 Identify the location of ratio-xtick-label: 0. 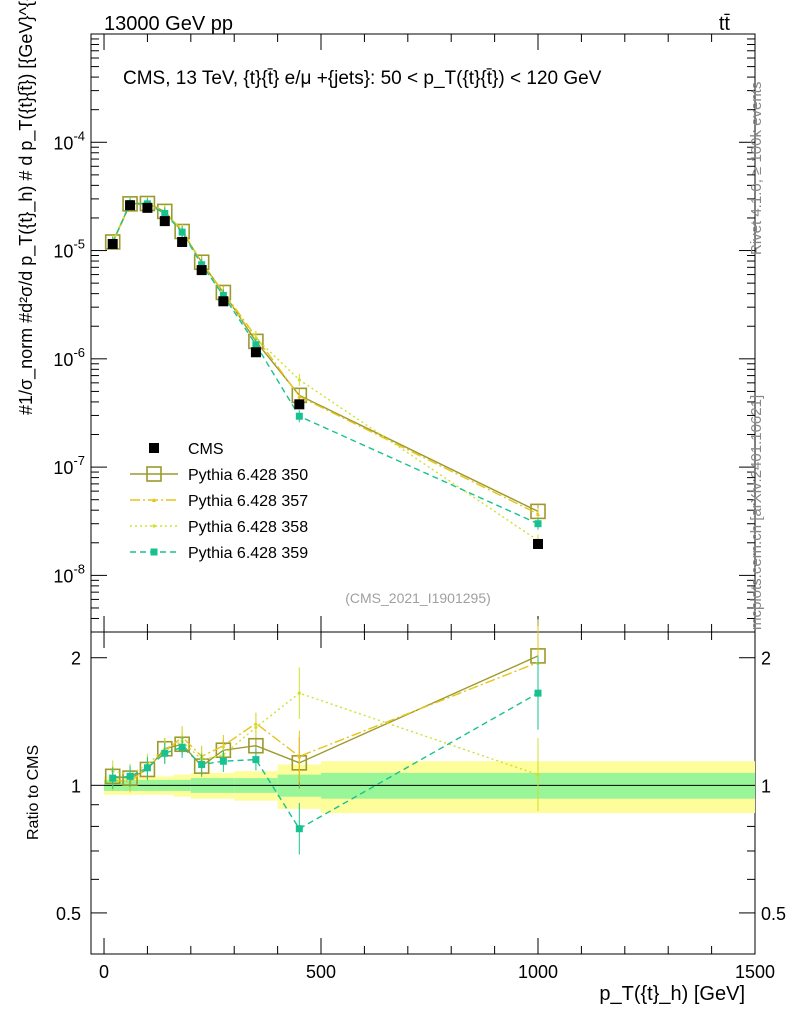
(104, 972).